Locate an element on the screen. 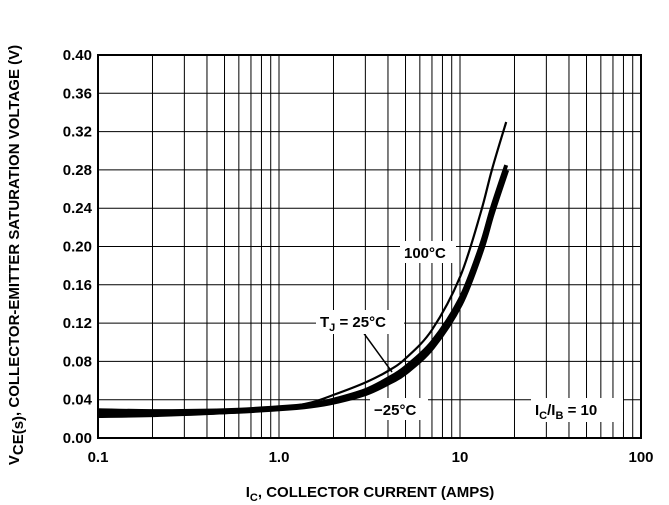 The width and height of the screenshot is (669, 505). x-tick-label: 0.1 is located at coordinates (98, 457).